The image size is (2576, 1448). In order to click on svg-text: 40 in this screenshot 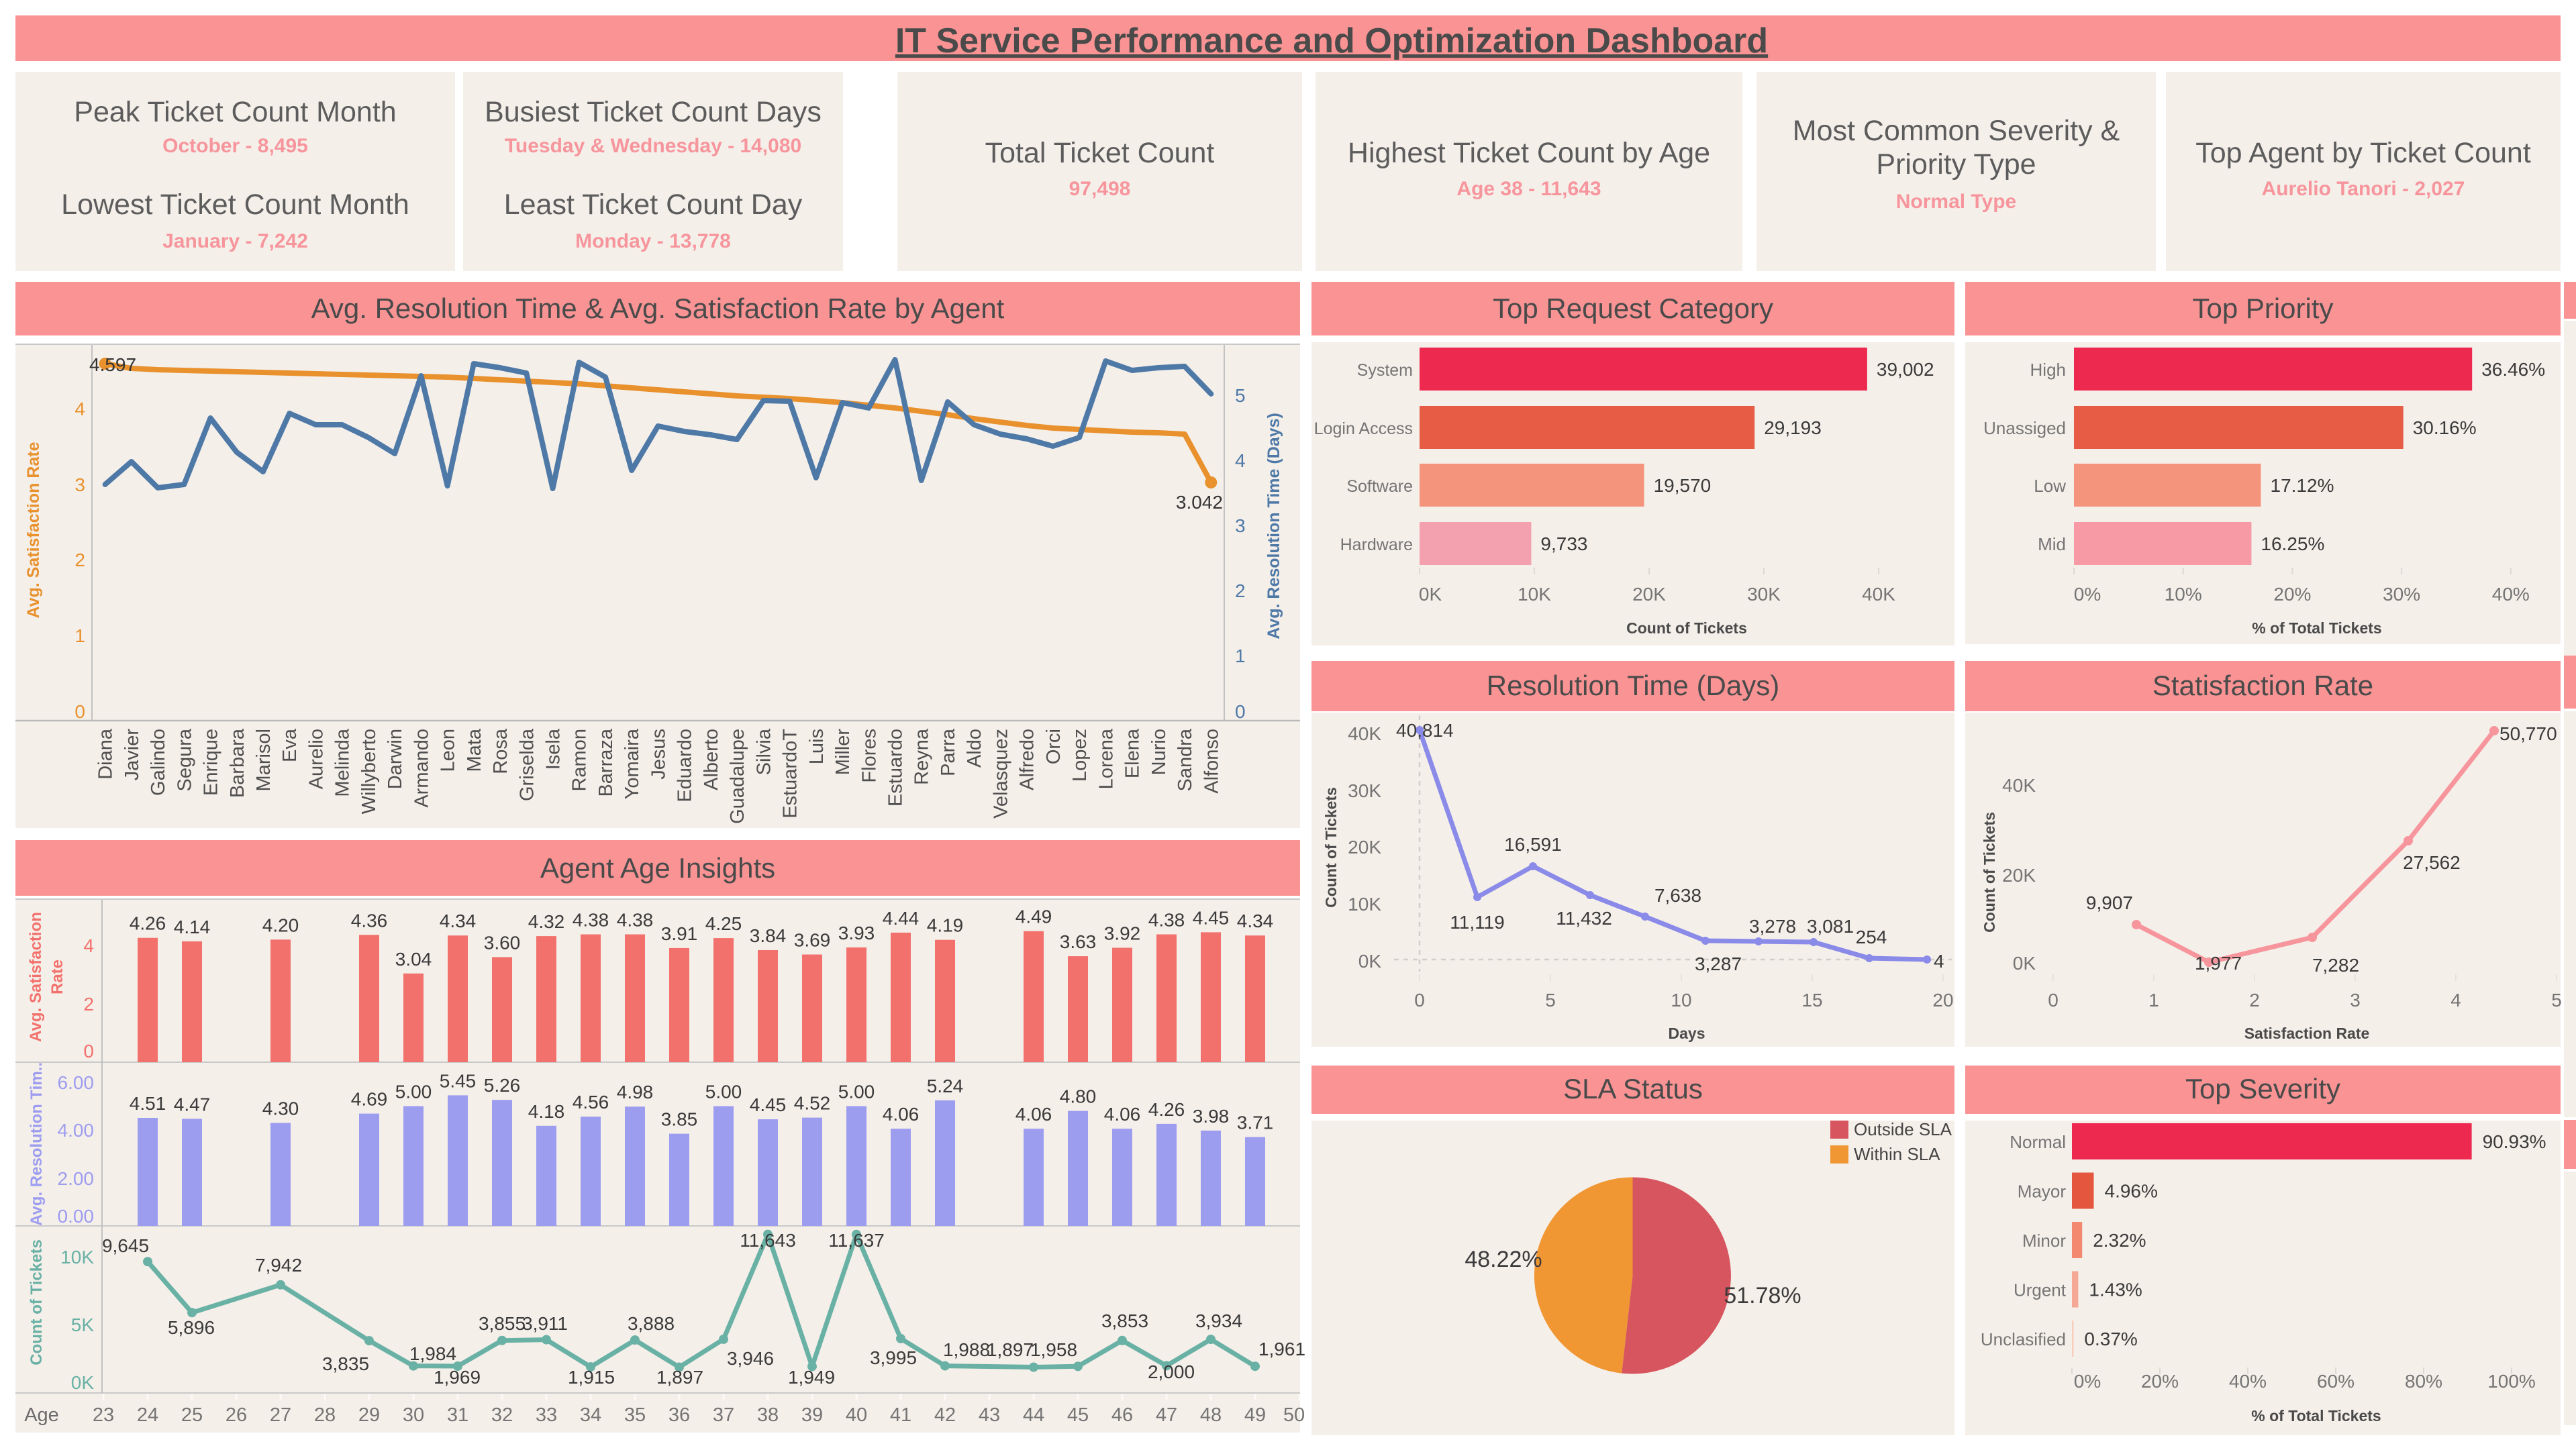, I will do `click(856, 1415)`.